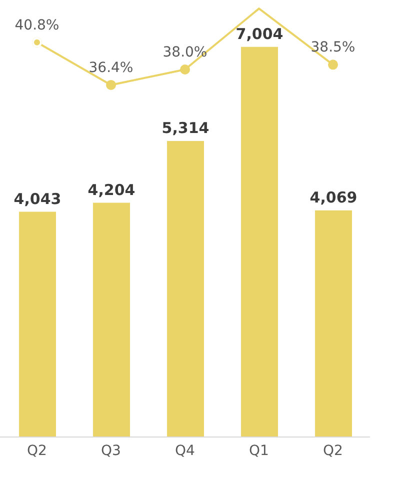  I want to click on data-label: 4,204, so click(112, 189).